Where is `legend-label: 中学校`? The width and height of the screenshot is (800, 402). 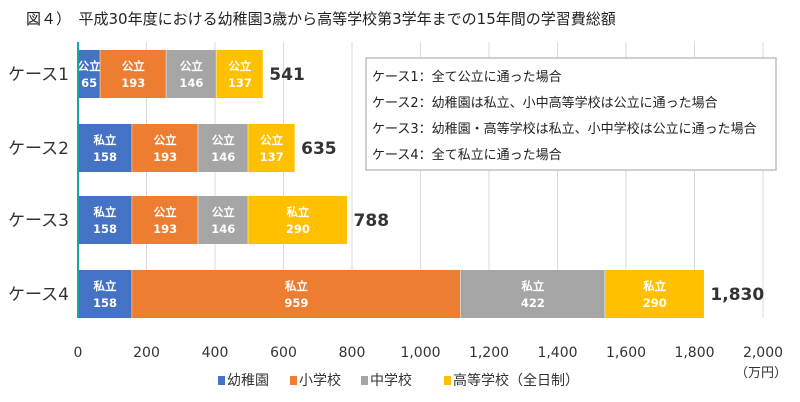
legend-label: 中学校 is located at coordinates (391, 380).